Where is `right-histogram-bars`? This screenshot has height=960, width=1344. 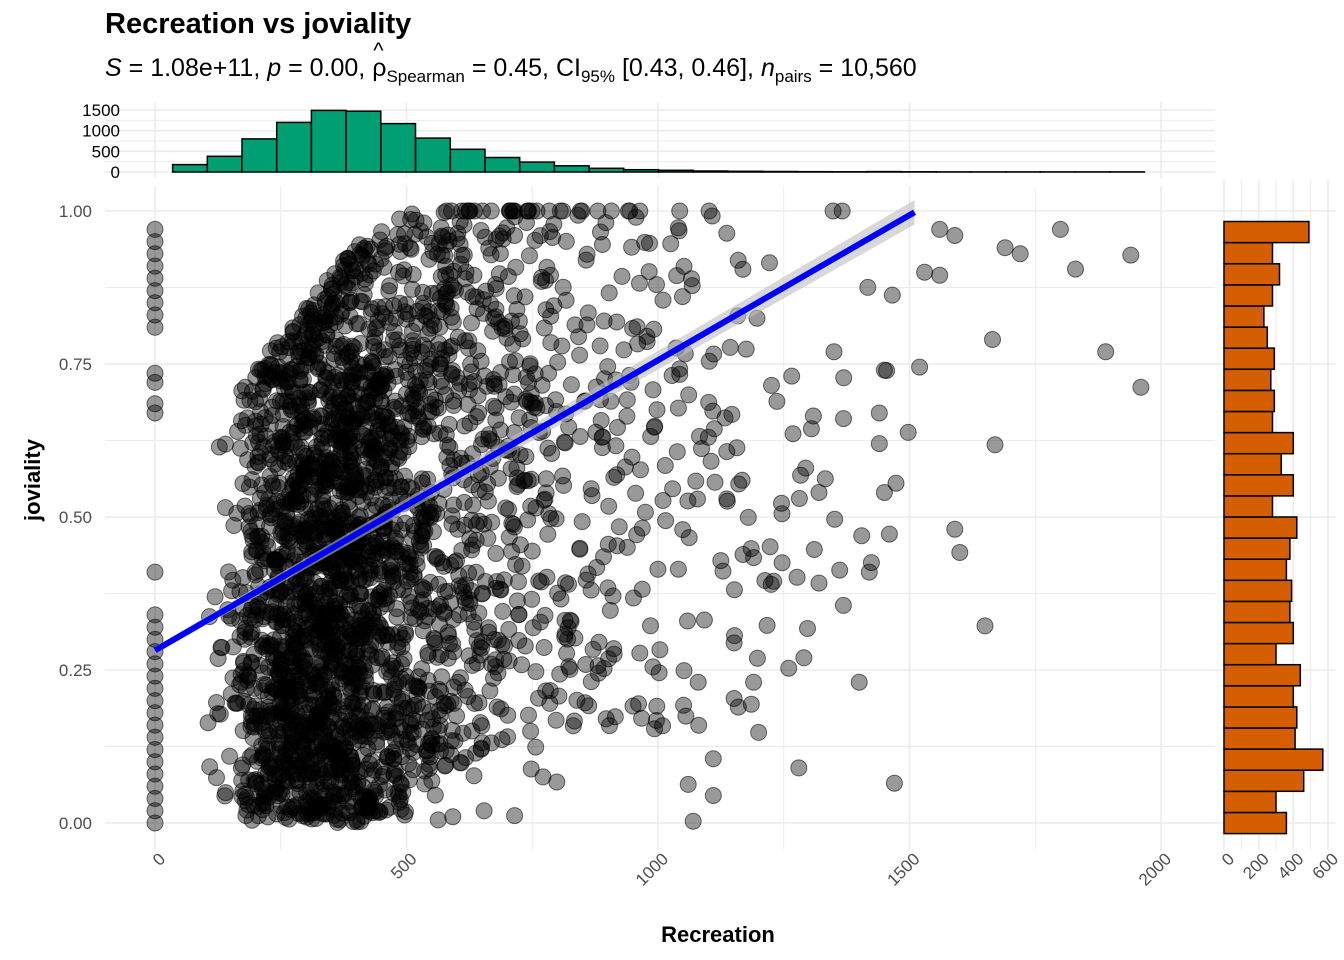 right-histogram-bars is located at coordinates (1273, 527).